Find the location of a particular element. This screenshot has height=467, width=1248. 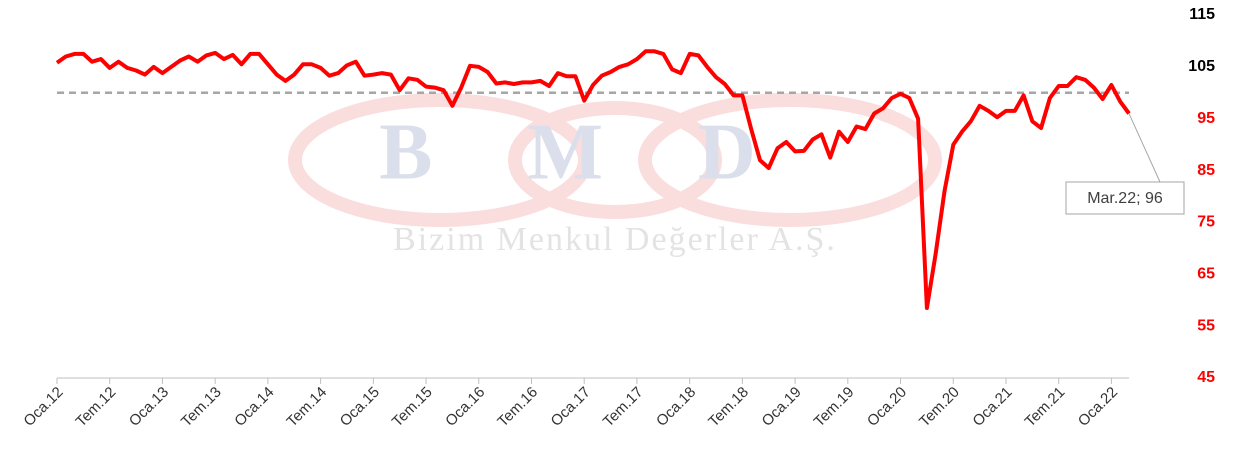

x-tick-label: Tem.20 is located at coordinates (939, 407).